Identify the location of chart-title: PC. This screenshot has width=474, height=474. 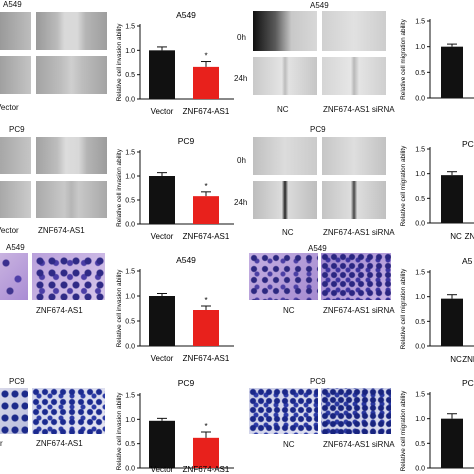
(468, 144).